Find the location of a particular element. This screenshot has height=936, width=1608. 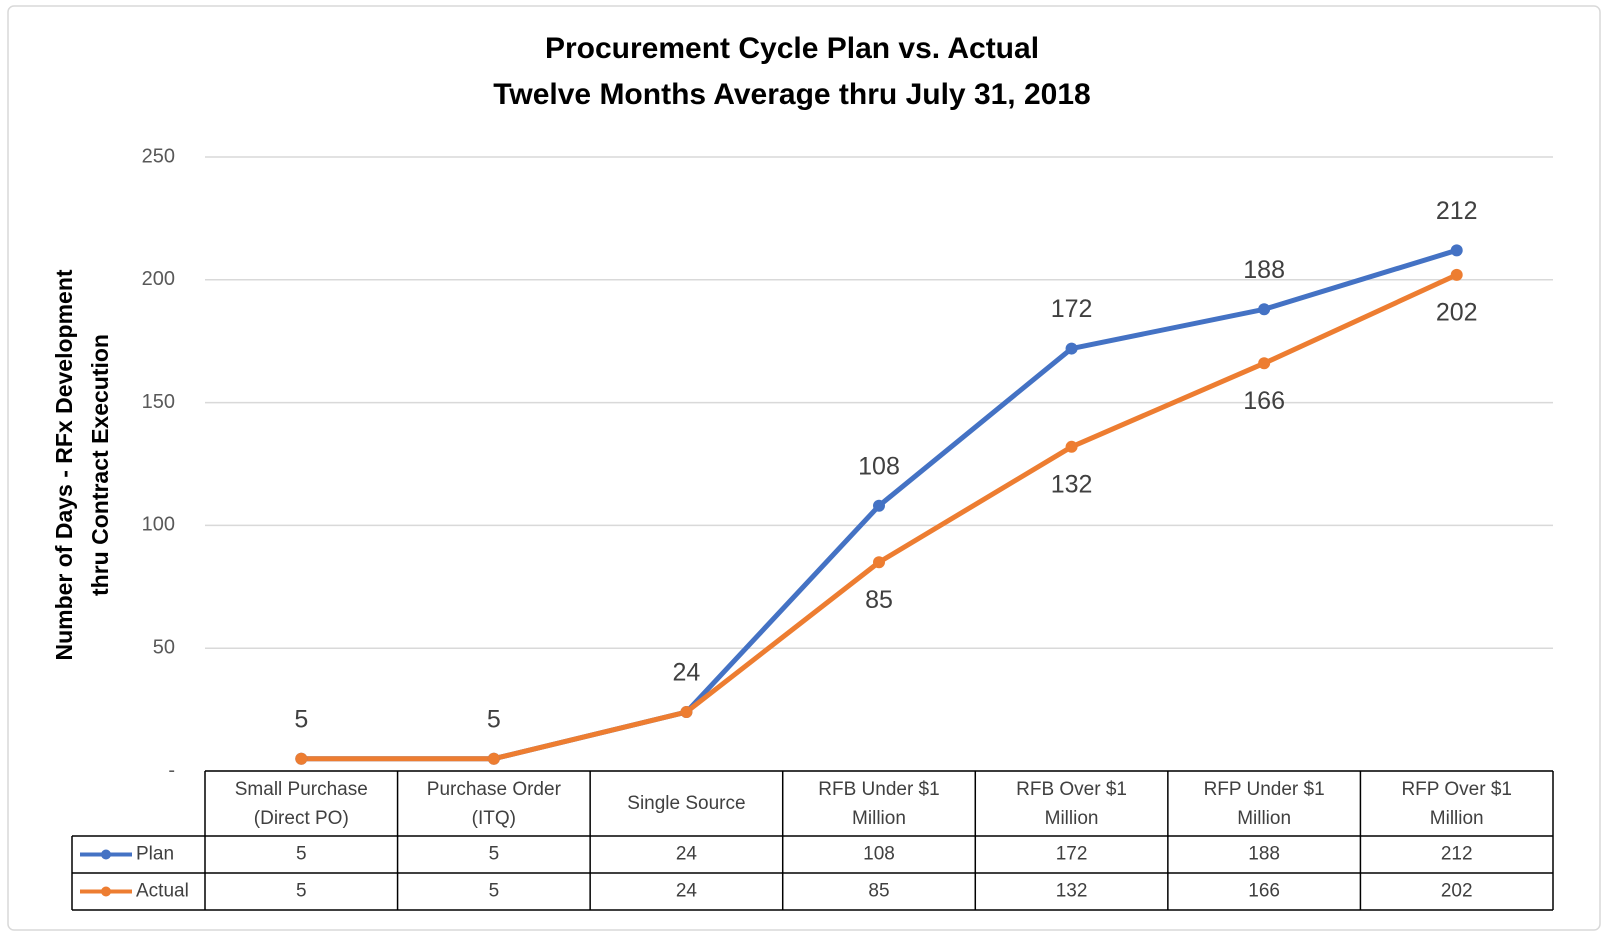

data-label: 202 is located at coordinates (1457, 312).